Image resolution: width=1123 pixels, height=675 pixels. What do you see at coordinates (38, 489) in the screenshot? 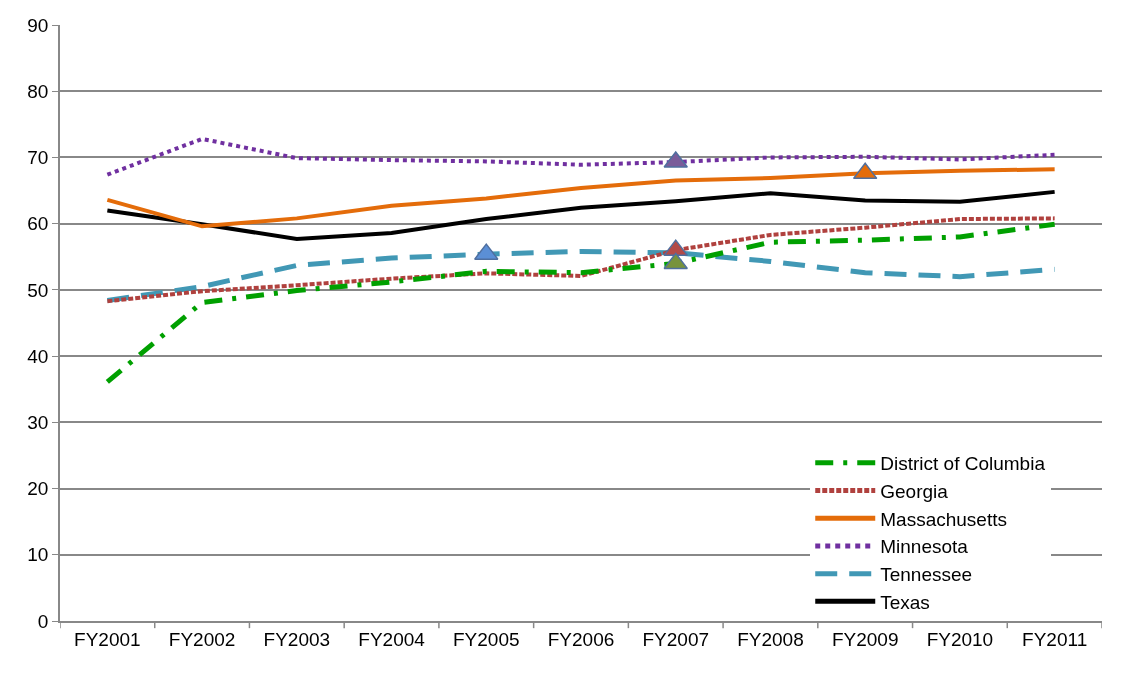
I see `y-tick-label: 20` at bounding box center [38, 489].